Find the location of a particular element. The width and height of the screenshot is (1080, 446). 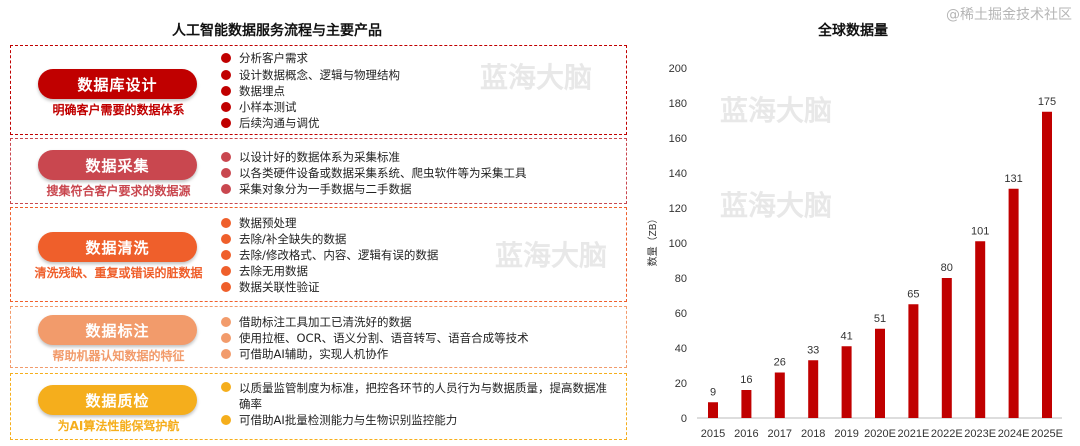

y-tick-label: 160 is located at coordinates (678, 139).